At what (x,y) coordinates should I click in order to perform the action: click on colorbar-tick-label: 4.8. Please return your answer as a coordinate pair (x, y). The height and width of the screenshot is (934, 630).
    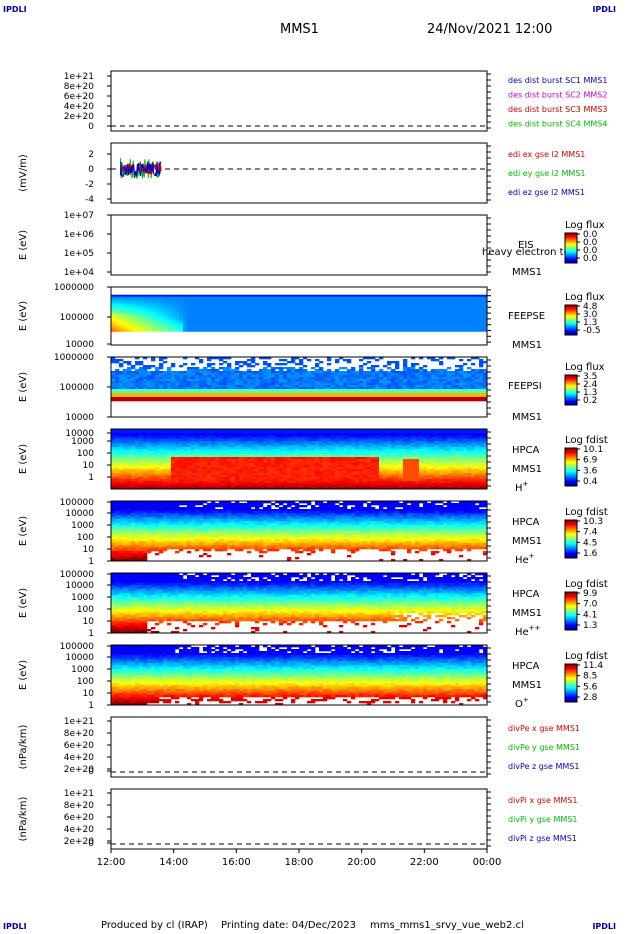
    Looking at the image, I should click on (590, 307).